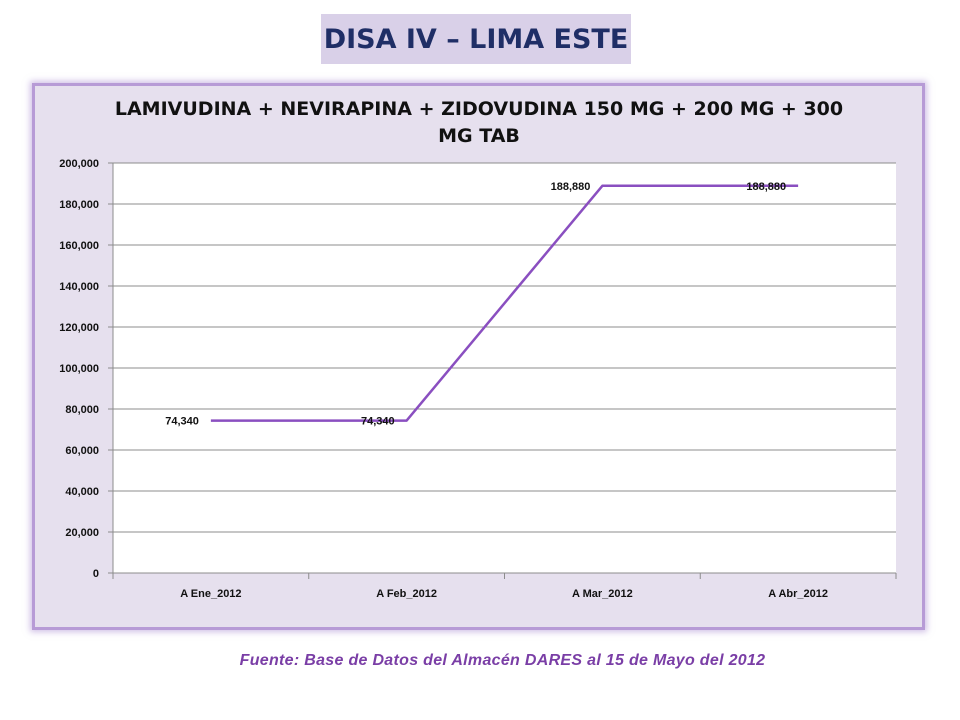 This screenshot has height=720, width=960. I want to click on y-tick-label: 60,000, so click(82, 451).